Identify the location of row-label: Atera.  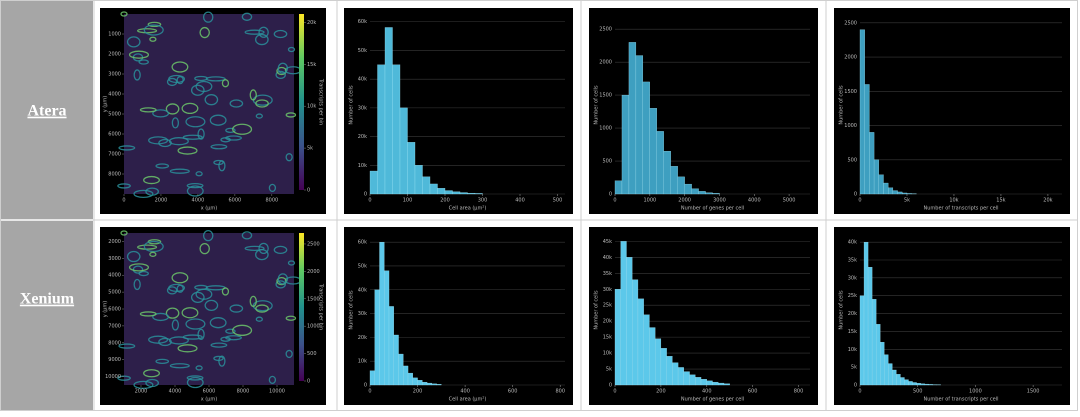
(46, 111).